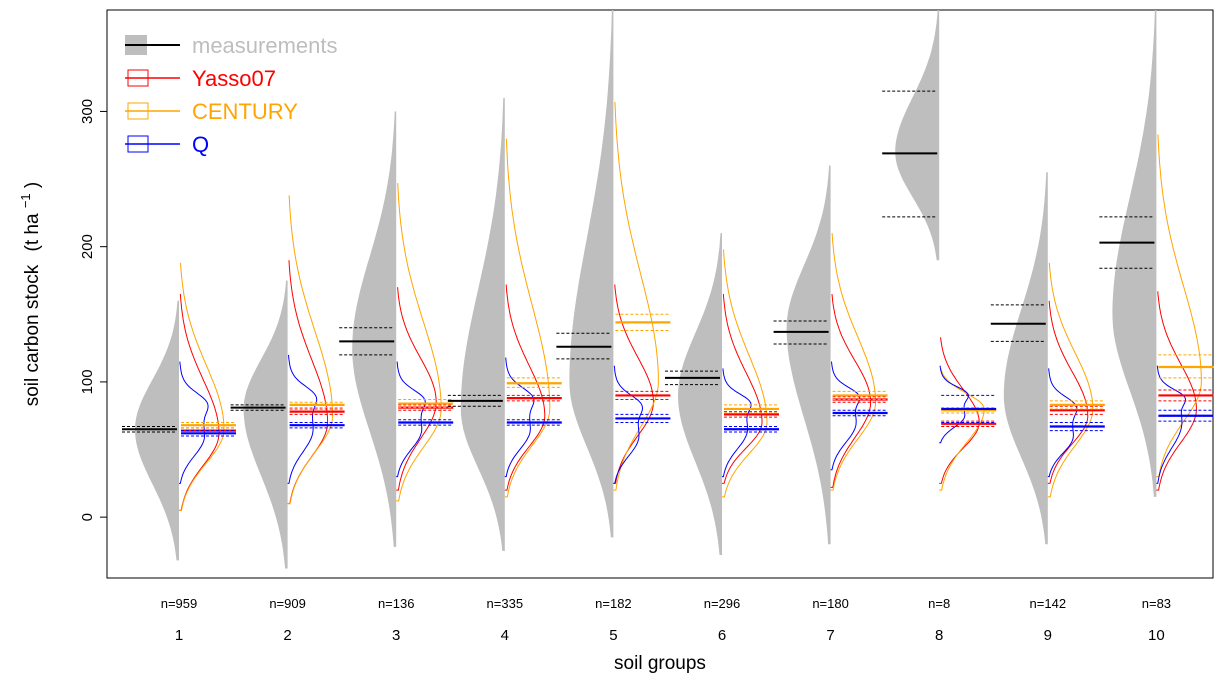 The image size is (1226, 682). What do you see at coordinates (25, 200) in the screenshot?
I see `y-axis-unit-exponent: −1` at bounding box center [25, 200].